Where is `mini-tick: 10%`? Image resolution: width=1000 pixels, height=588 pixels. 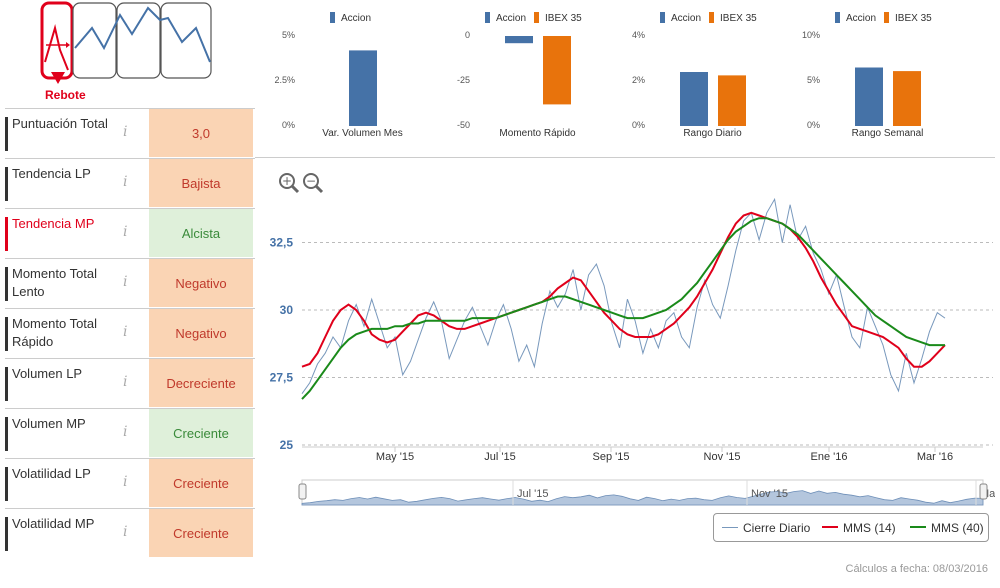 mini-tick: 10% is located at coordinates (810, 35).